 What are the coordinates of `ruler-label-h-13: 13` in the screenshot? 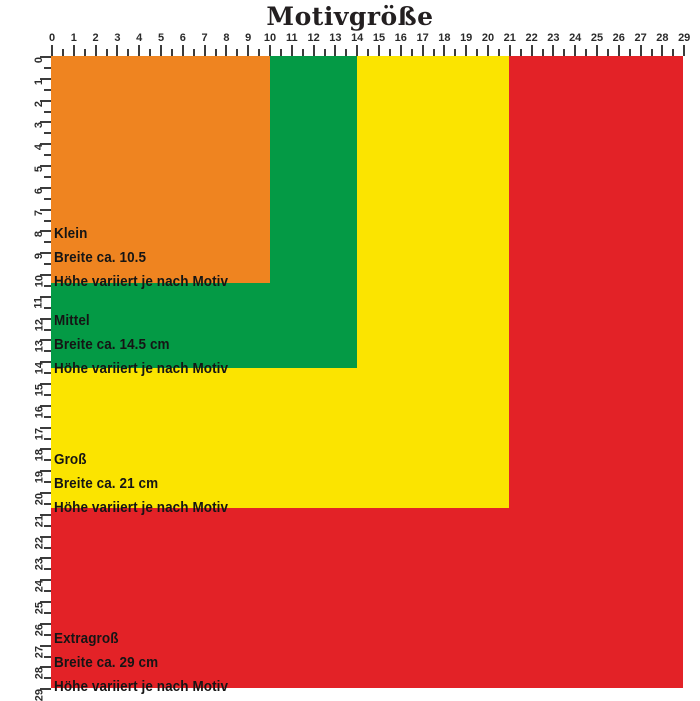 It's located at (335, 38).